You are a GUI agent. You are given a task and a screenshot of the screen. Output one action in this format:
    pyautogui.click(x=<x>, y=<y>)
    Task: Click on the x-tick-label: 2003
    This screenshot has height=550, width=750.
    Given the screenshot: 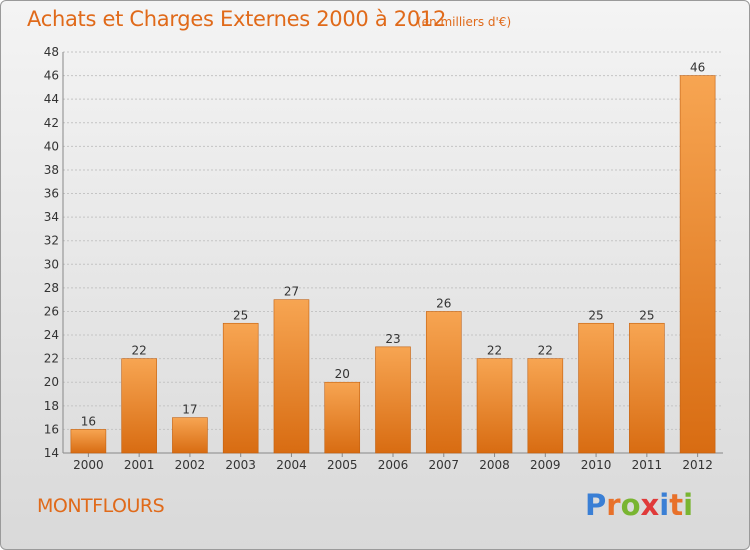 What is the action you would take?
    pyautogui.click(x=240, y=465)
    